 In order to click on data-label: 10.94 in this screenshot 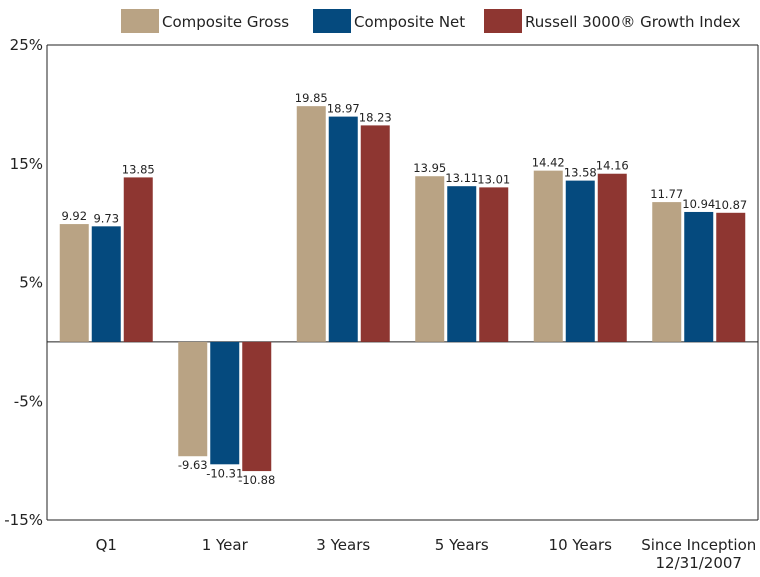, I will do `click(698, 204)`.